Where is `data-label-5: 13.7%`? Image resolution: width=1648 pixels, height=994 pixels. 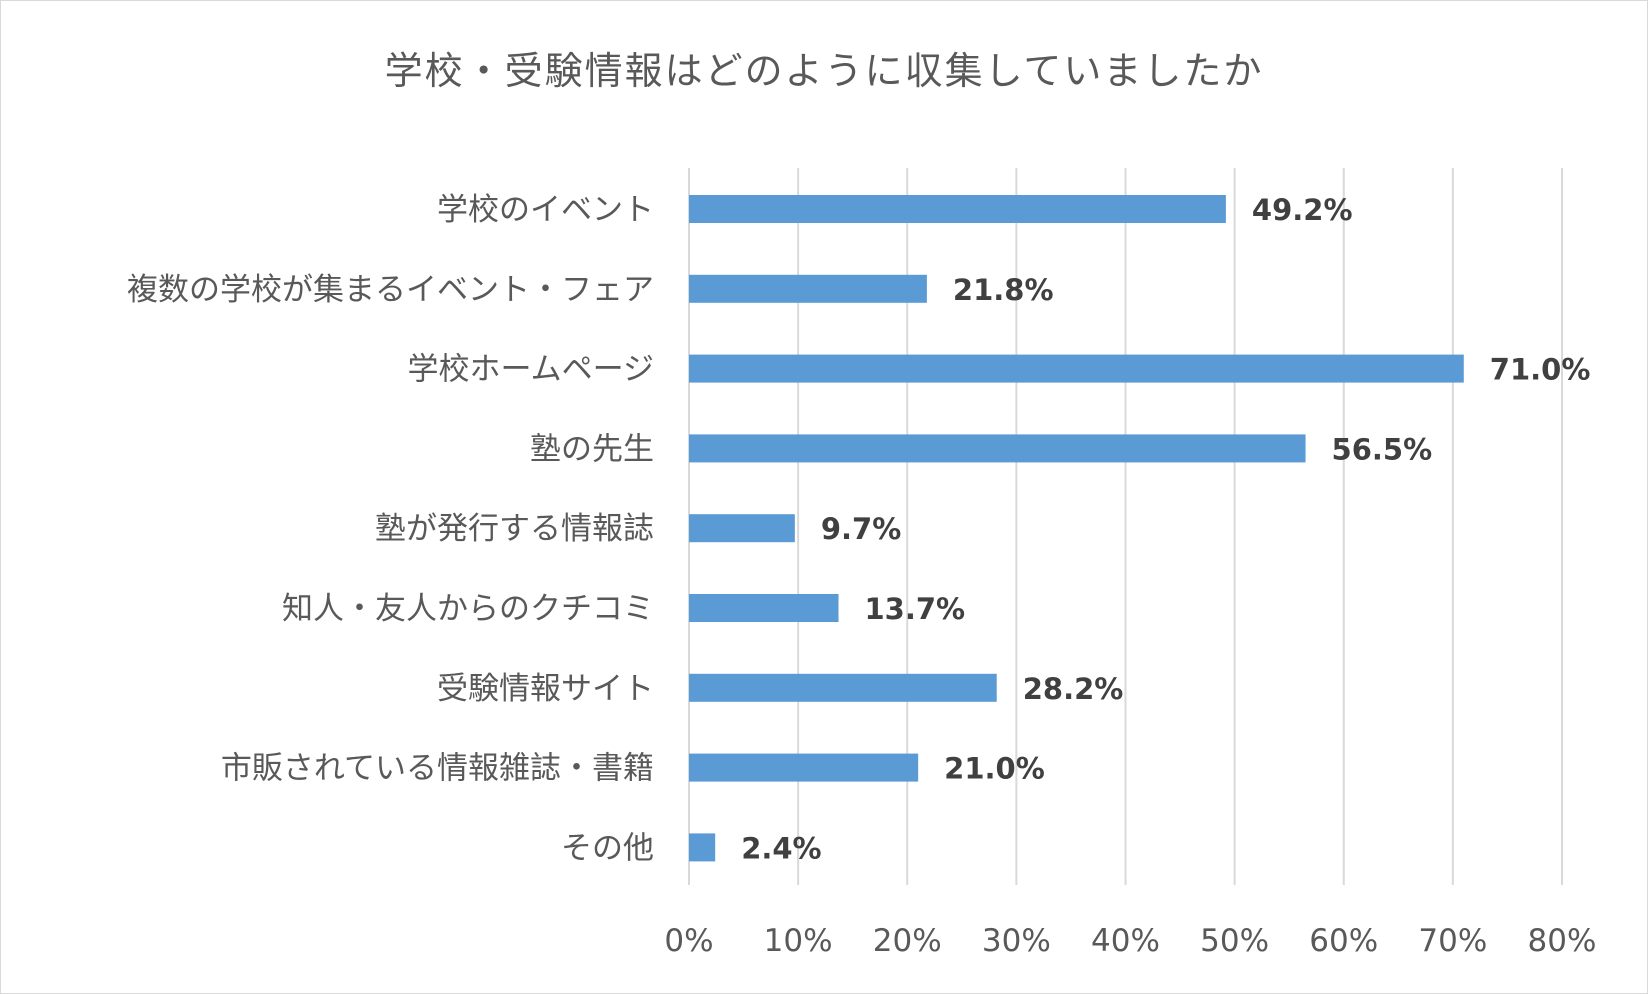
data-label-5: 13.7% is located at coordinates (915, 609).